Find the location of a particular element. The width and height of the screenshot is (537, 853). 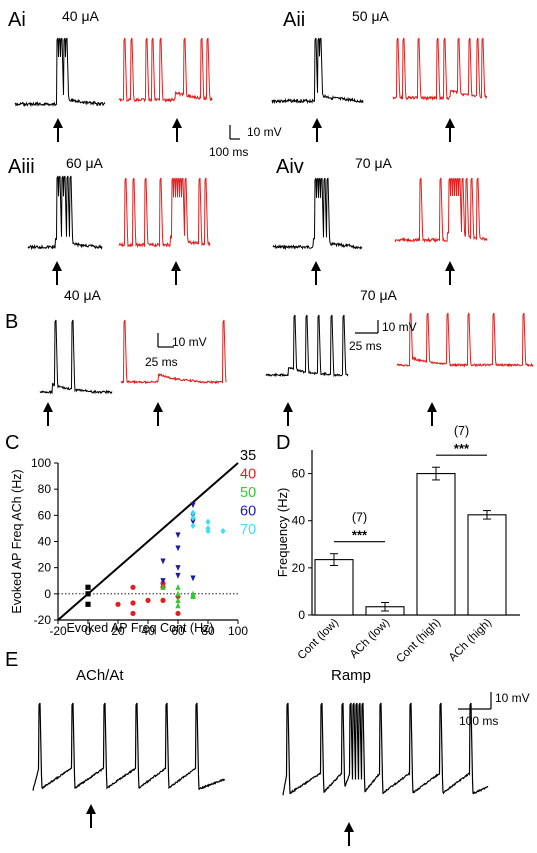

panel-label: D is located at coordinates (283, 443).